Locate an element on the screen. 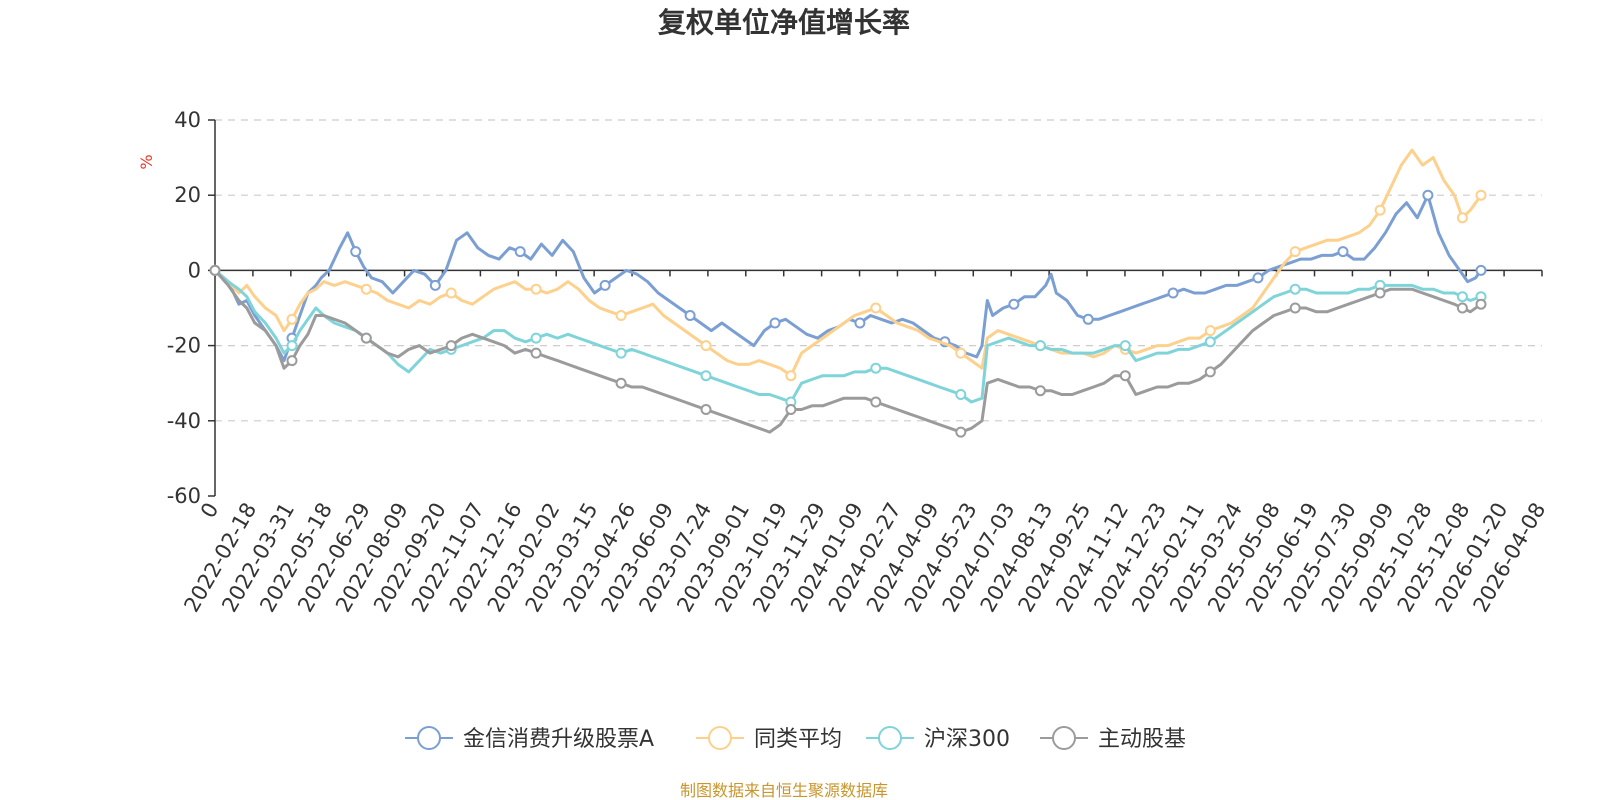 This screenshot has width=1600, height=800. legend-label: 金信消费升级股票A is located at coordinates (558, 739).